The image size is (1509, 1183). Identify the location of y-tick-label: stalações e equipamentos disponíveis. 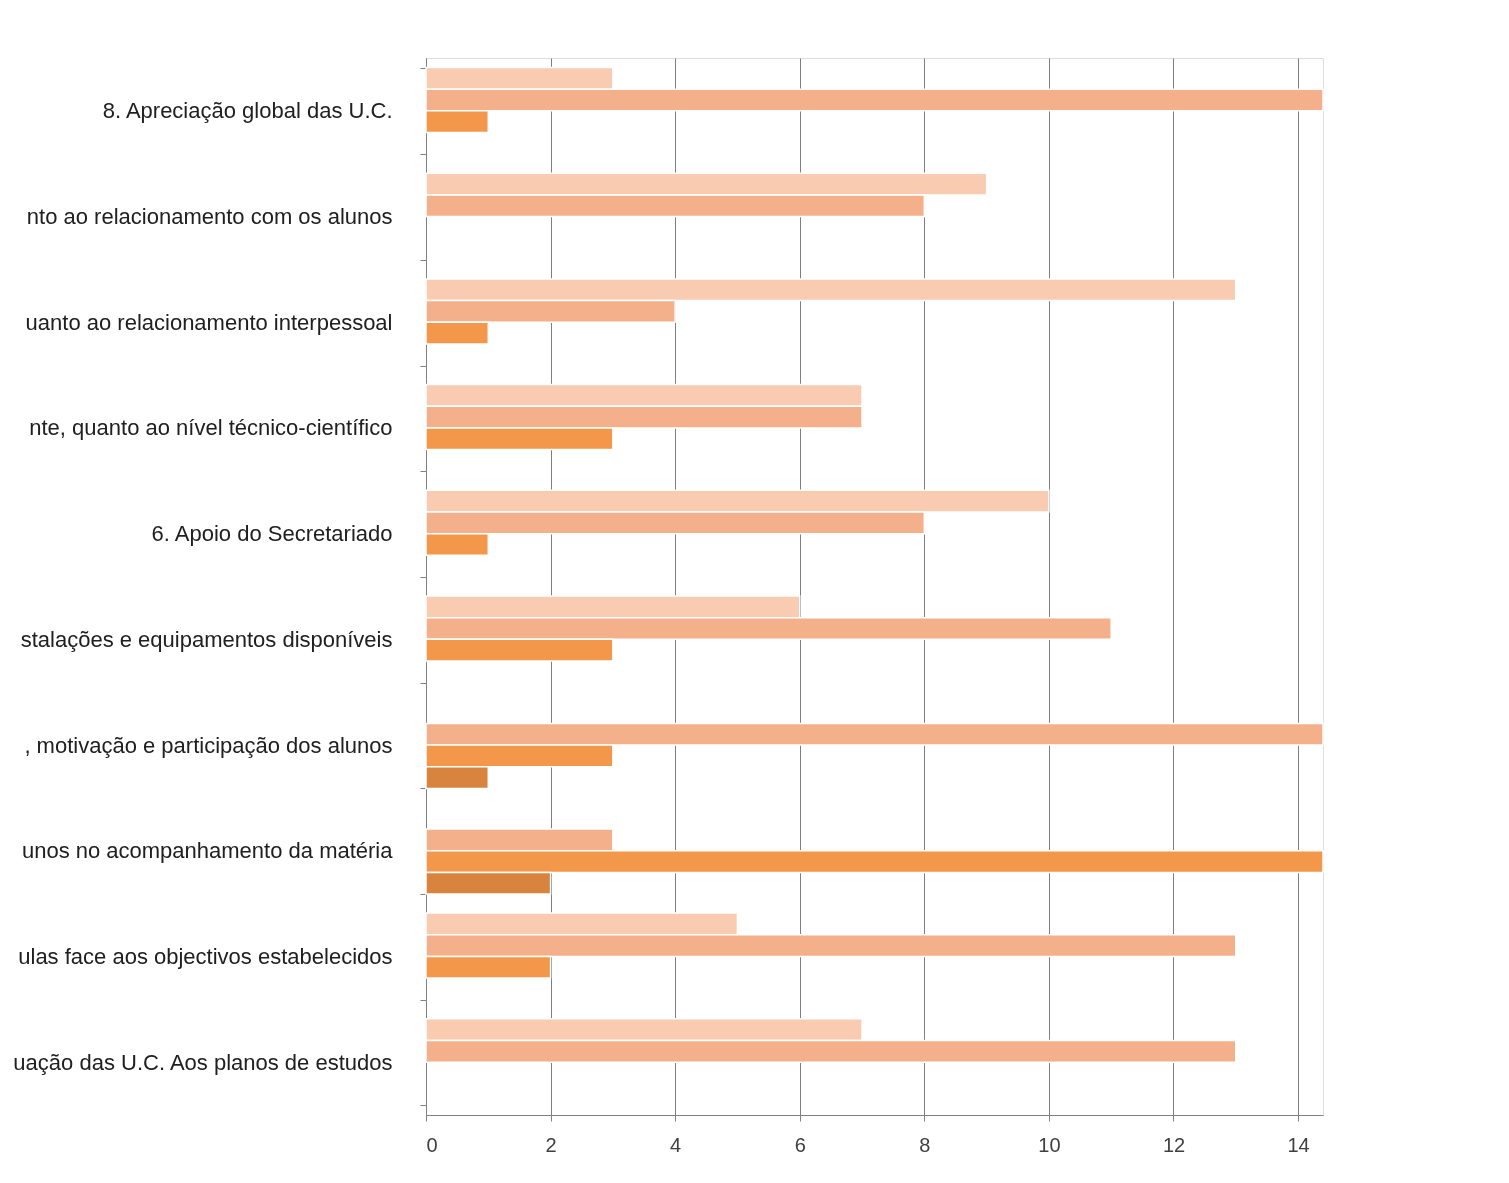
(206, 639).